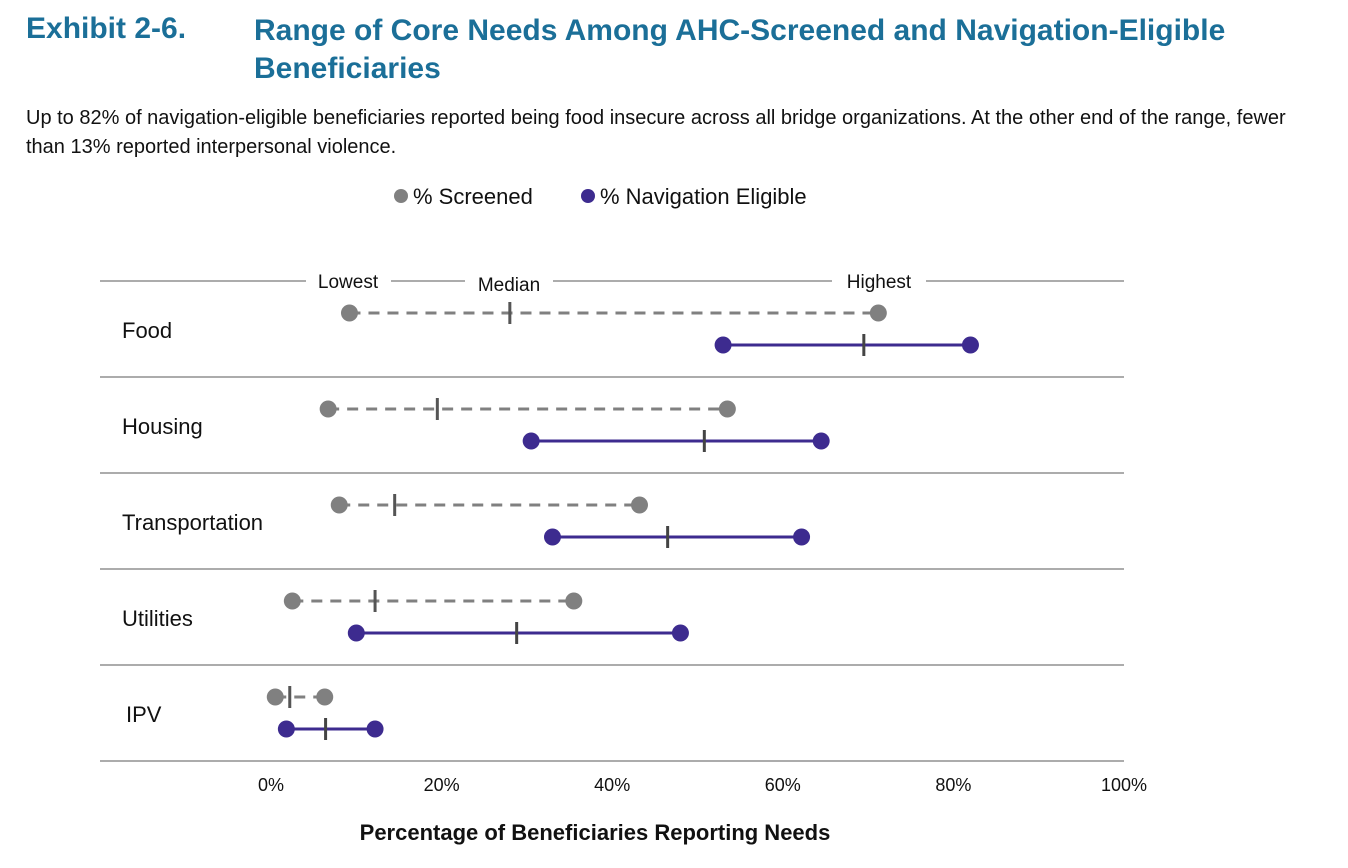  What do you see at coordinates (473, 196) in the screenshot?
I see `legend-label-0: % Screened` at bounding box center [473, 196].